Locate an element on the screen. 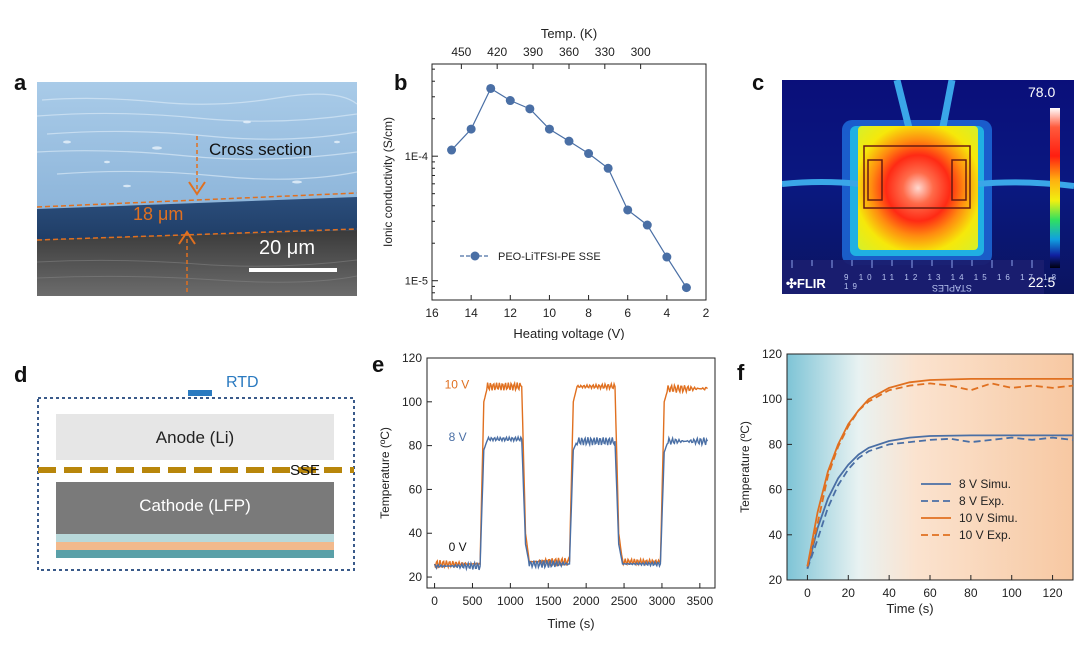  chart-f-xtick-label: 20 is located at coordinates (849, 593).